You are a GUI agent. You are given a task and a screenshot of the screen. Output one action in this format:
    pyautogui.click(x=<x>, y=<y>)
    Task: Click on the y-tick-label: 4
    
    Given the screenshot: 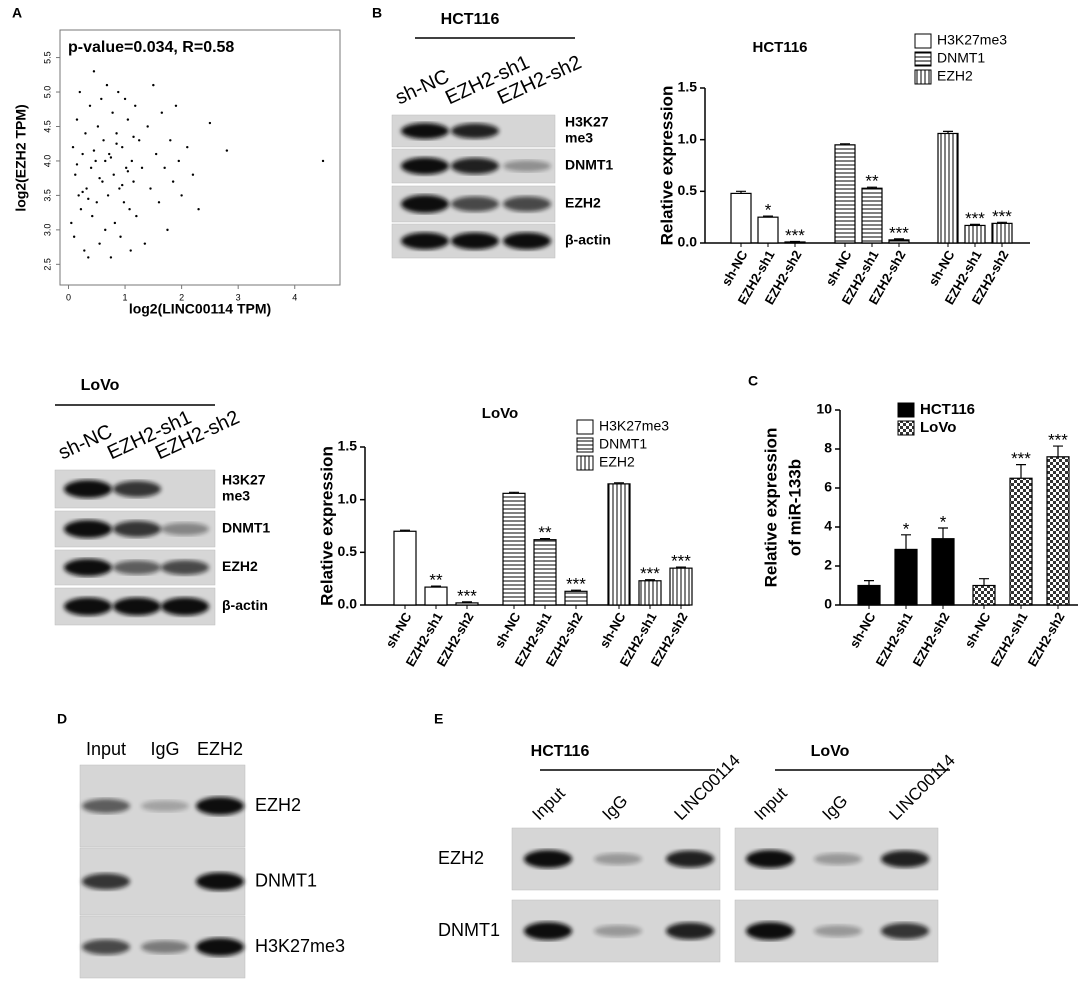 What is the action you would take?
    pyautogui.click(x=828, y=526)
    